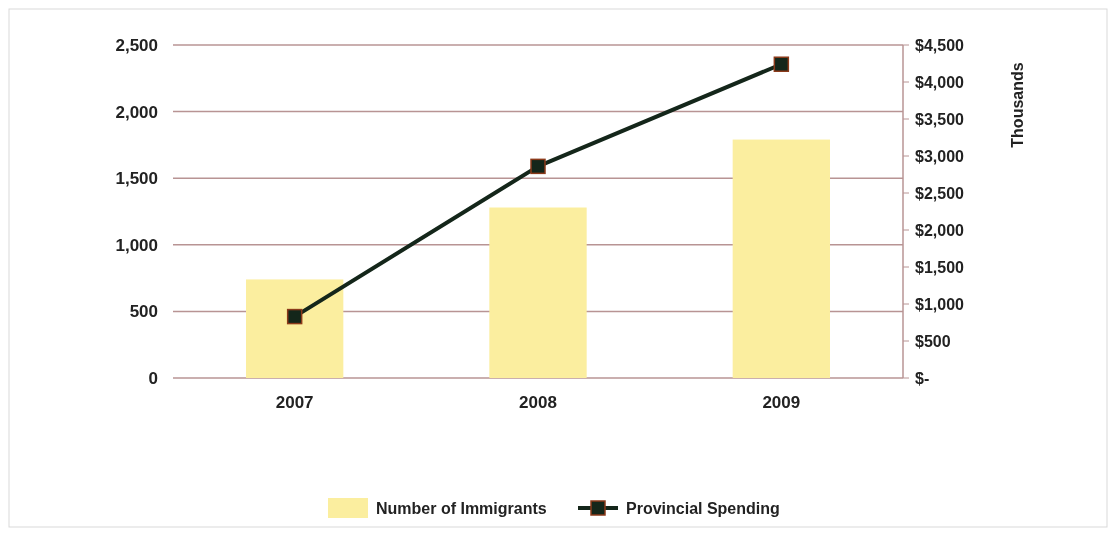 This screenshot has height=539, width=1120. Describe the element at coordinates (781, 402) in the screenshot. I see `x-tick-label: 2009` at that location.